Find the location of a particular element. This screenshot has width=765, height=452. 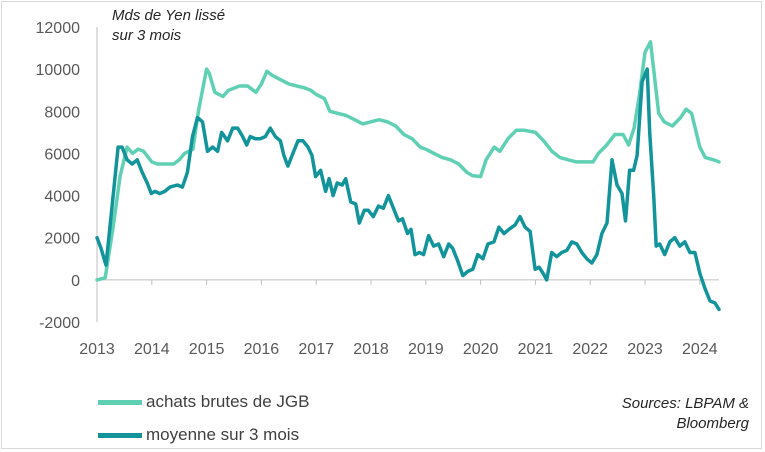

x-tick-label: 2020 is located at coordinates (481, 349).